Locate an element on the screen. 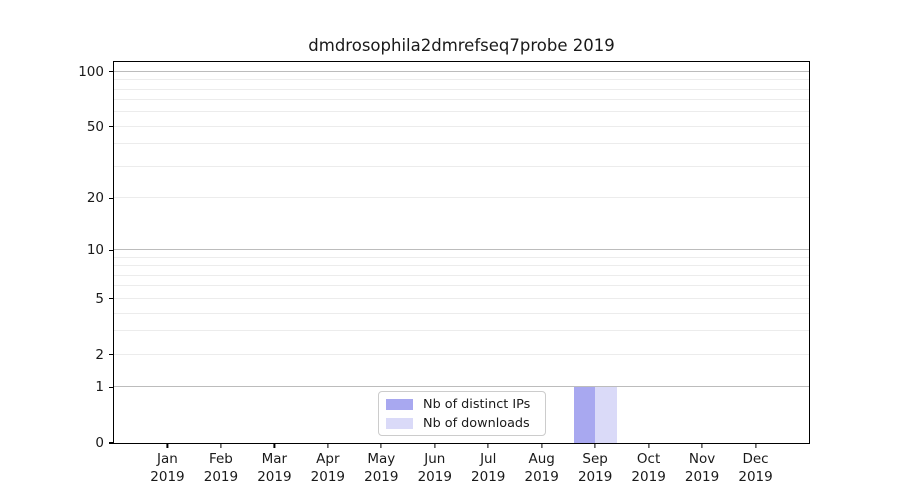 This screenshot has width=900, height=500. x-tick-label: Feb 2019 is located at coordinates (221, 468).